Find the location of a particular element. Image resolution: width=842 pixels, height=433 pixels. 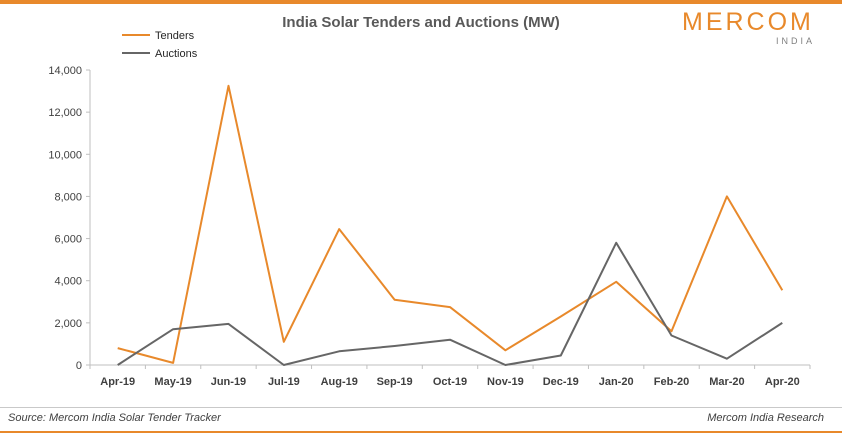

y-tick-label: 0 is located at coordinates (79, 366).